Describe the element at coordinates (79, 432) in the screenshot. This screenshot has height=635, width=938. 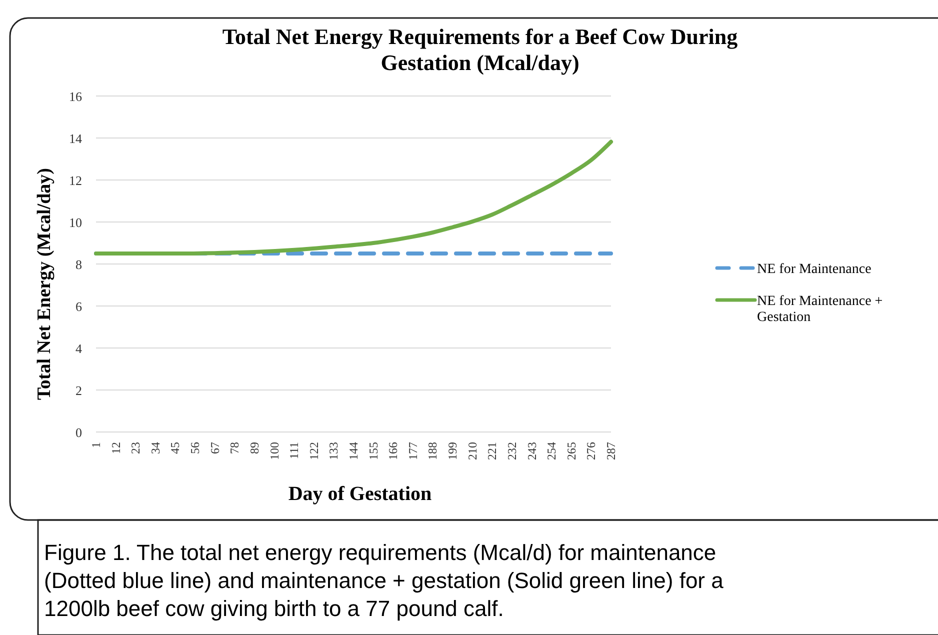
I see `y-tick-label: 0` at that location.